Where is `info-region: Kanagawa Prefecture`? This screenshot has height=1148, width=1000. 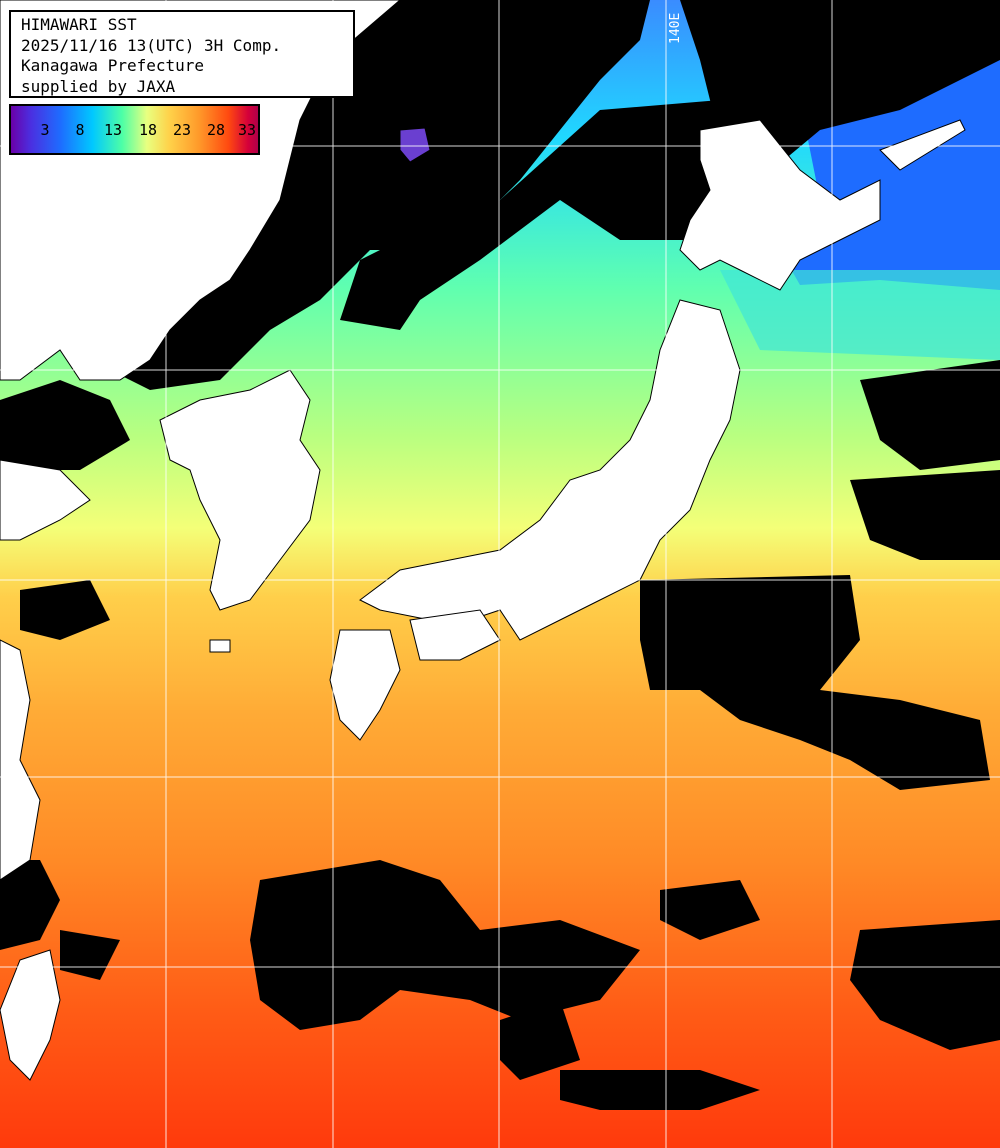
info-region: Kanagawa Prefecture is located at coordinates (113, 65).